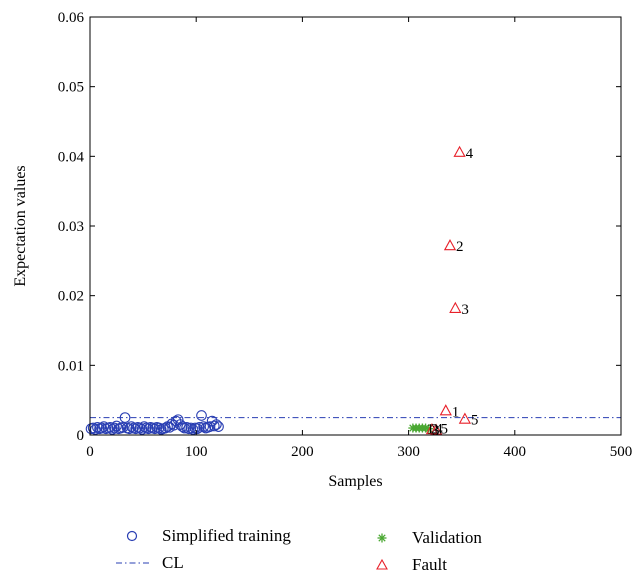  I want to click on x-tick-label: 0, so click(90, 452).